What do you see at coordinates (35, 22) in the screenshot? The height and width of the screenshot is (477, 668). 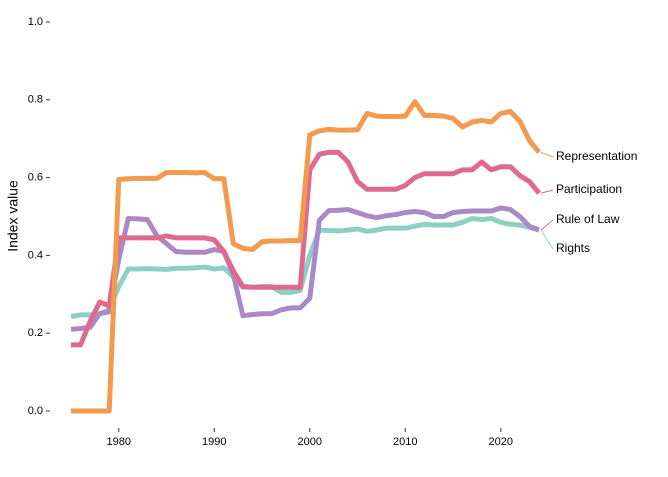 I see `y-tick-label: 1.0` at bounding box center [35, 22].